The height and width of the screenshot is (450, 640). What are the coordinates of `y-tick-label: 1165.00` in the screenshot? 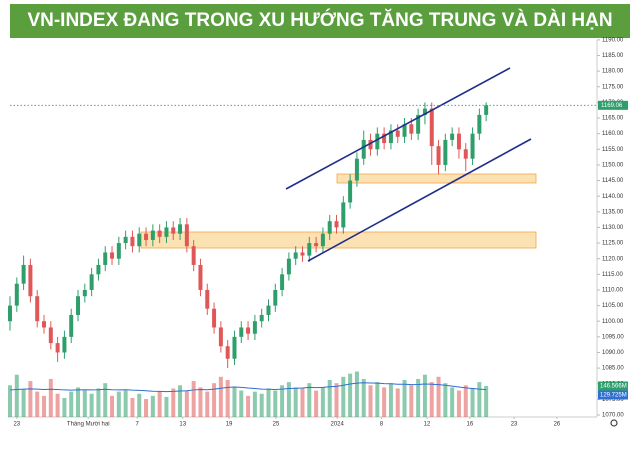 It's located at (613, 119).